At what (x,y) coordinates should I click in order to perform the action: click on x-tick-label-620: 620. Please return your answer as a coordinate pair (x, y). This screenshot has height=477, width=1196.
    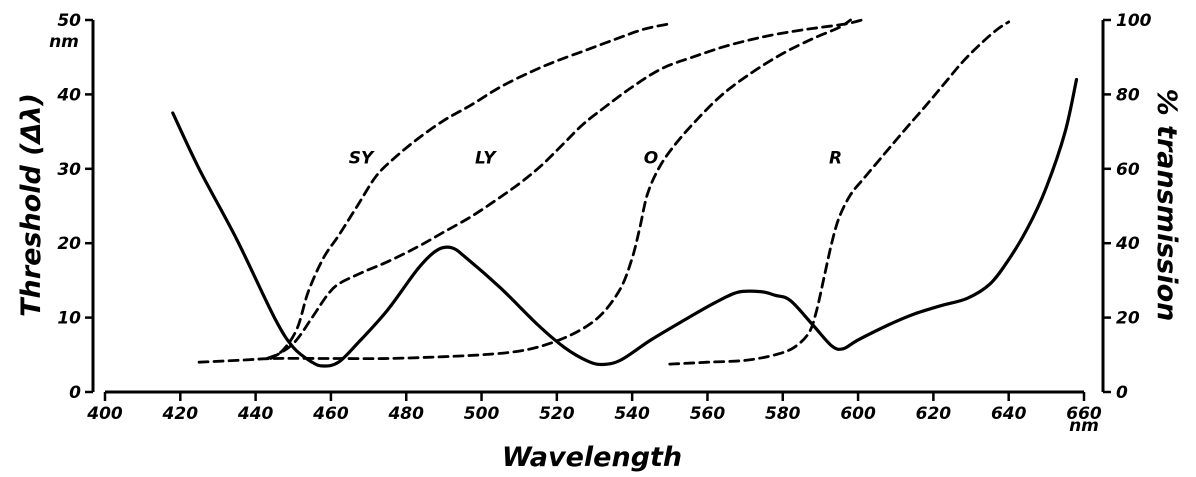
    Looking at the image, I should click on (934, 414).